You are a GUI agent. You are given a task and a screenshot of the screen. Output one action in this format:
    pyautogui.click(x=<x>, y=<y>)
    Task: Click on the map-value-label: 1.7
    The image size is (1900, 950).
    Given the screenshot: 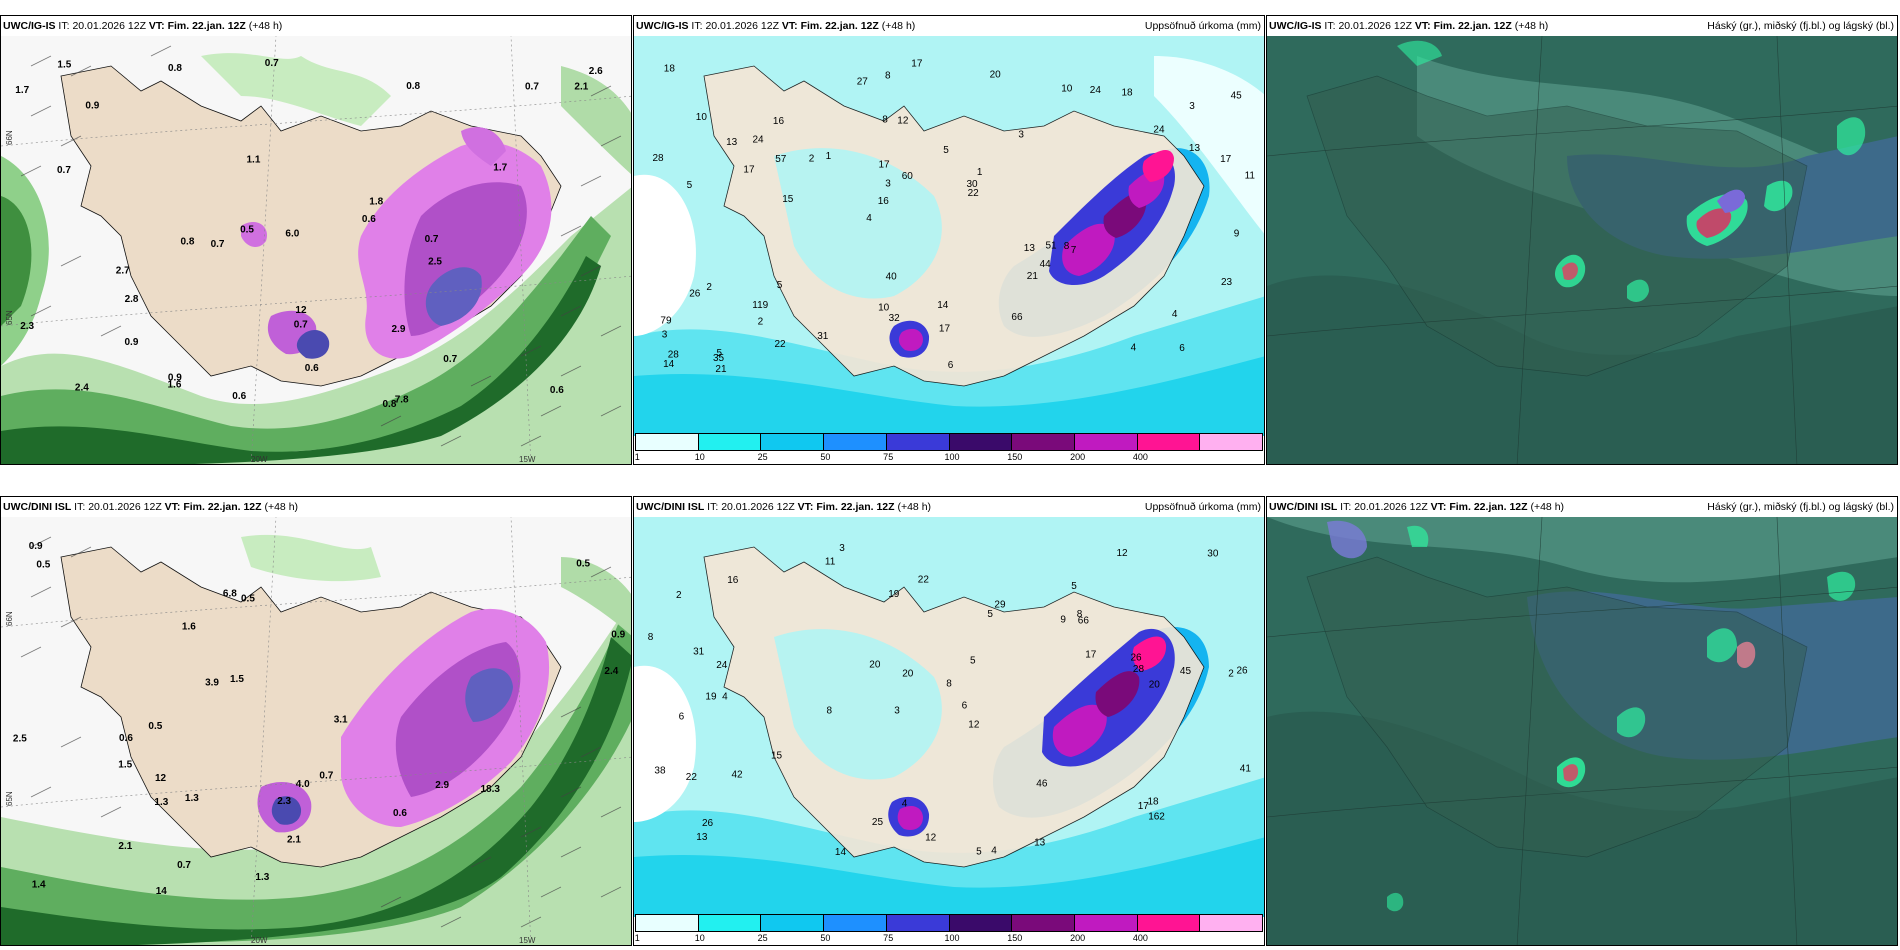 What is the action you would take?
    pyautogui.click(x=22, y=90)
    